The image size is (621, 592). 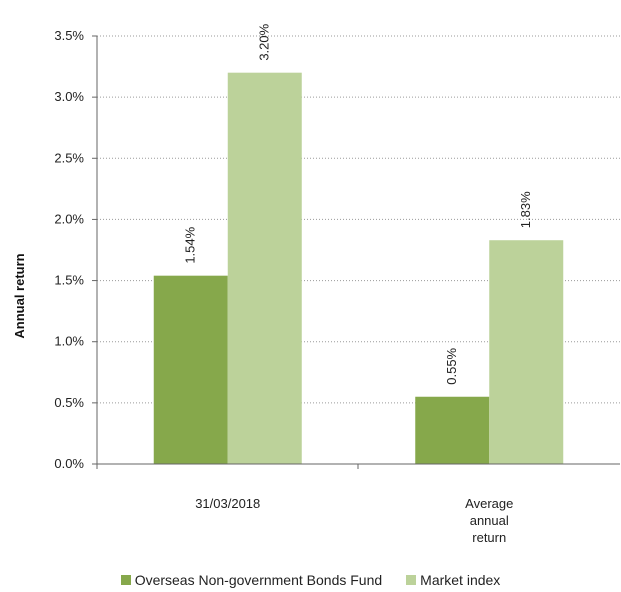 I want to click on y-tick-label: 3.5%, so click(x=69, y=35).